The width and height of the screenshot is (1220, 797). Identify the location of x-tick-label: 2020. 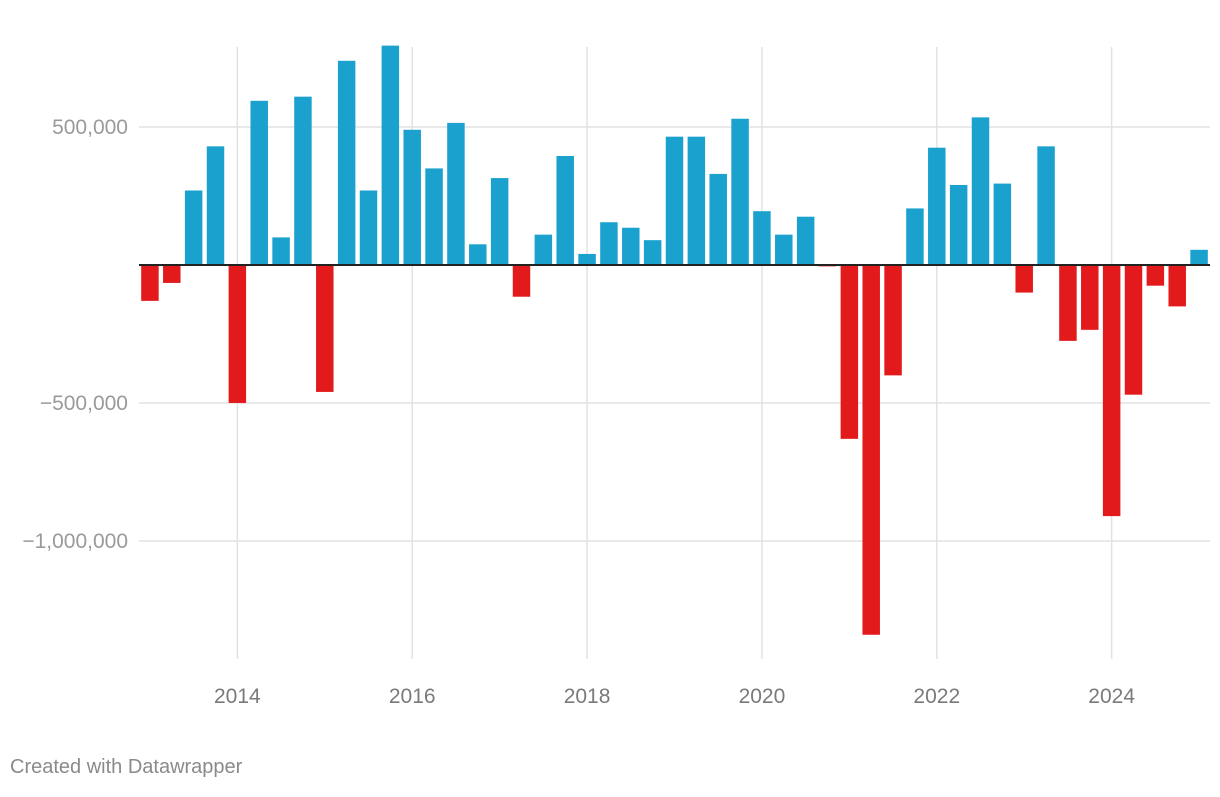
(762, 696).